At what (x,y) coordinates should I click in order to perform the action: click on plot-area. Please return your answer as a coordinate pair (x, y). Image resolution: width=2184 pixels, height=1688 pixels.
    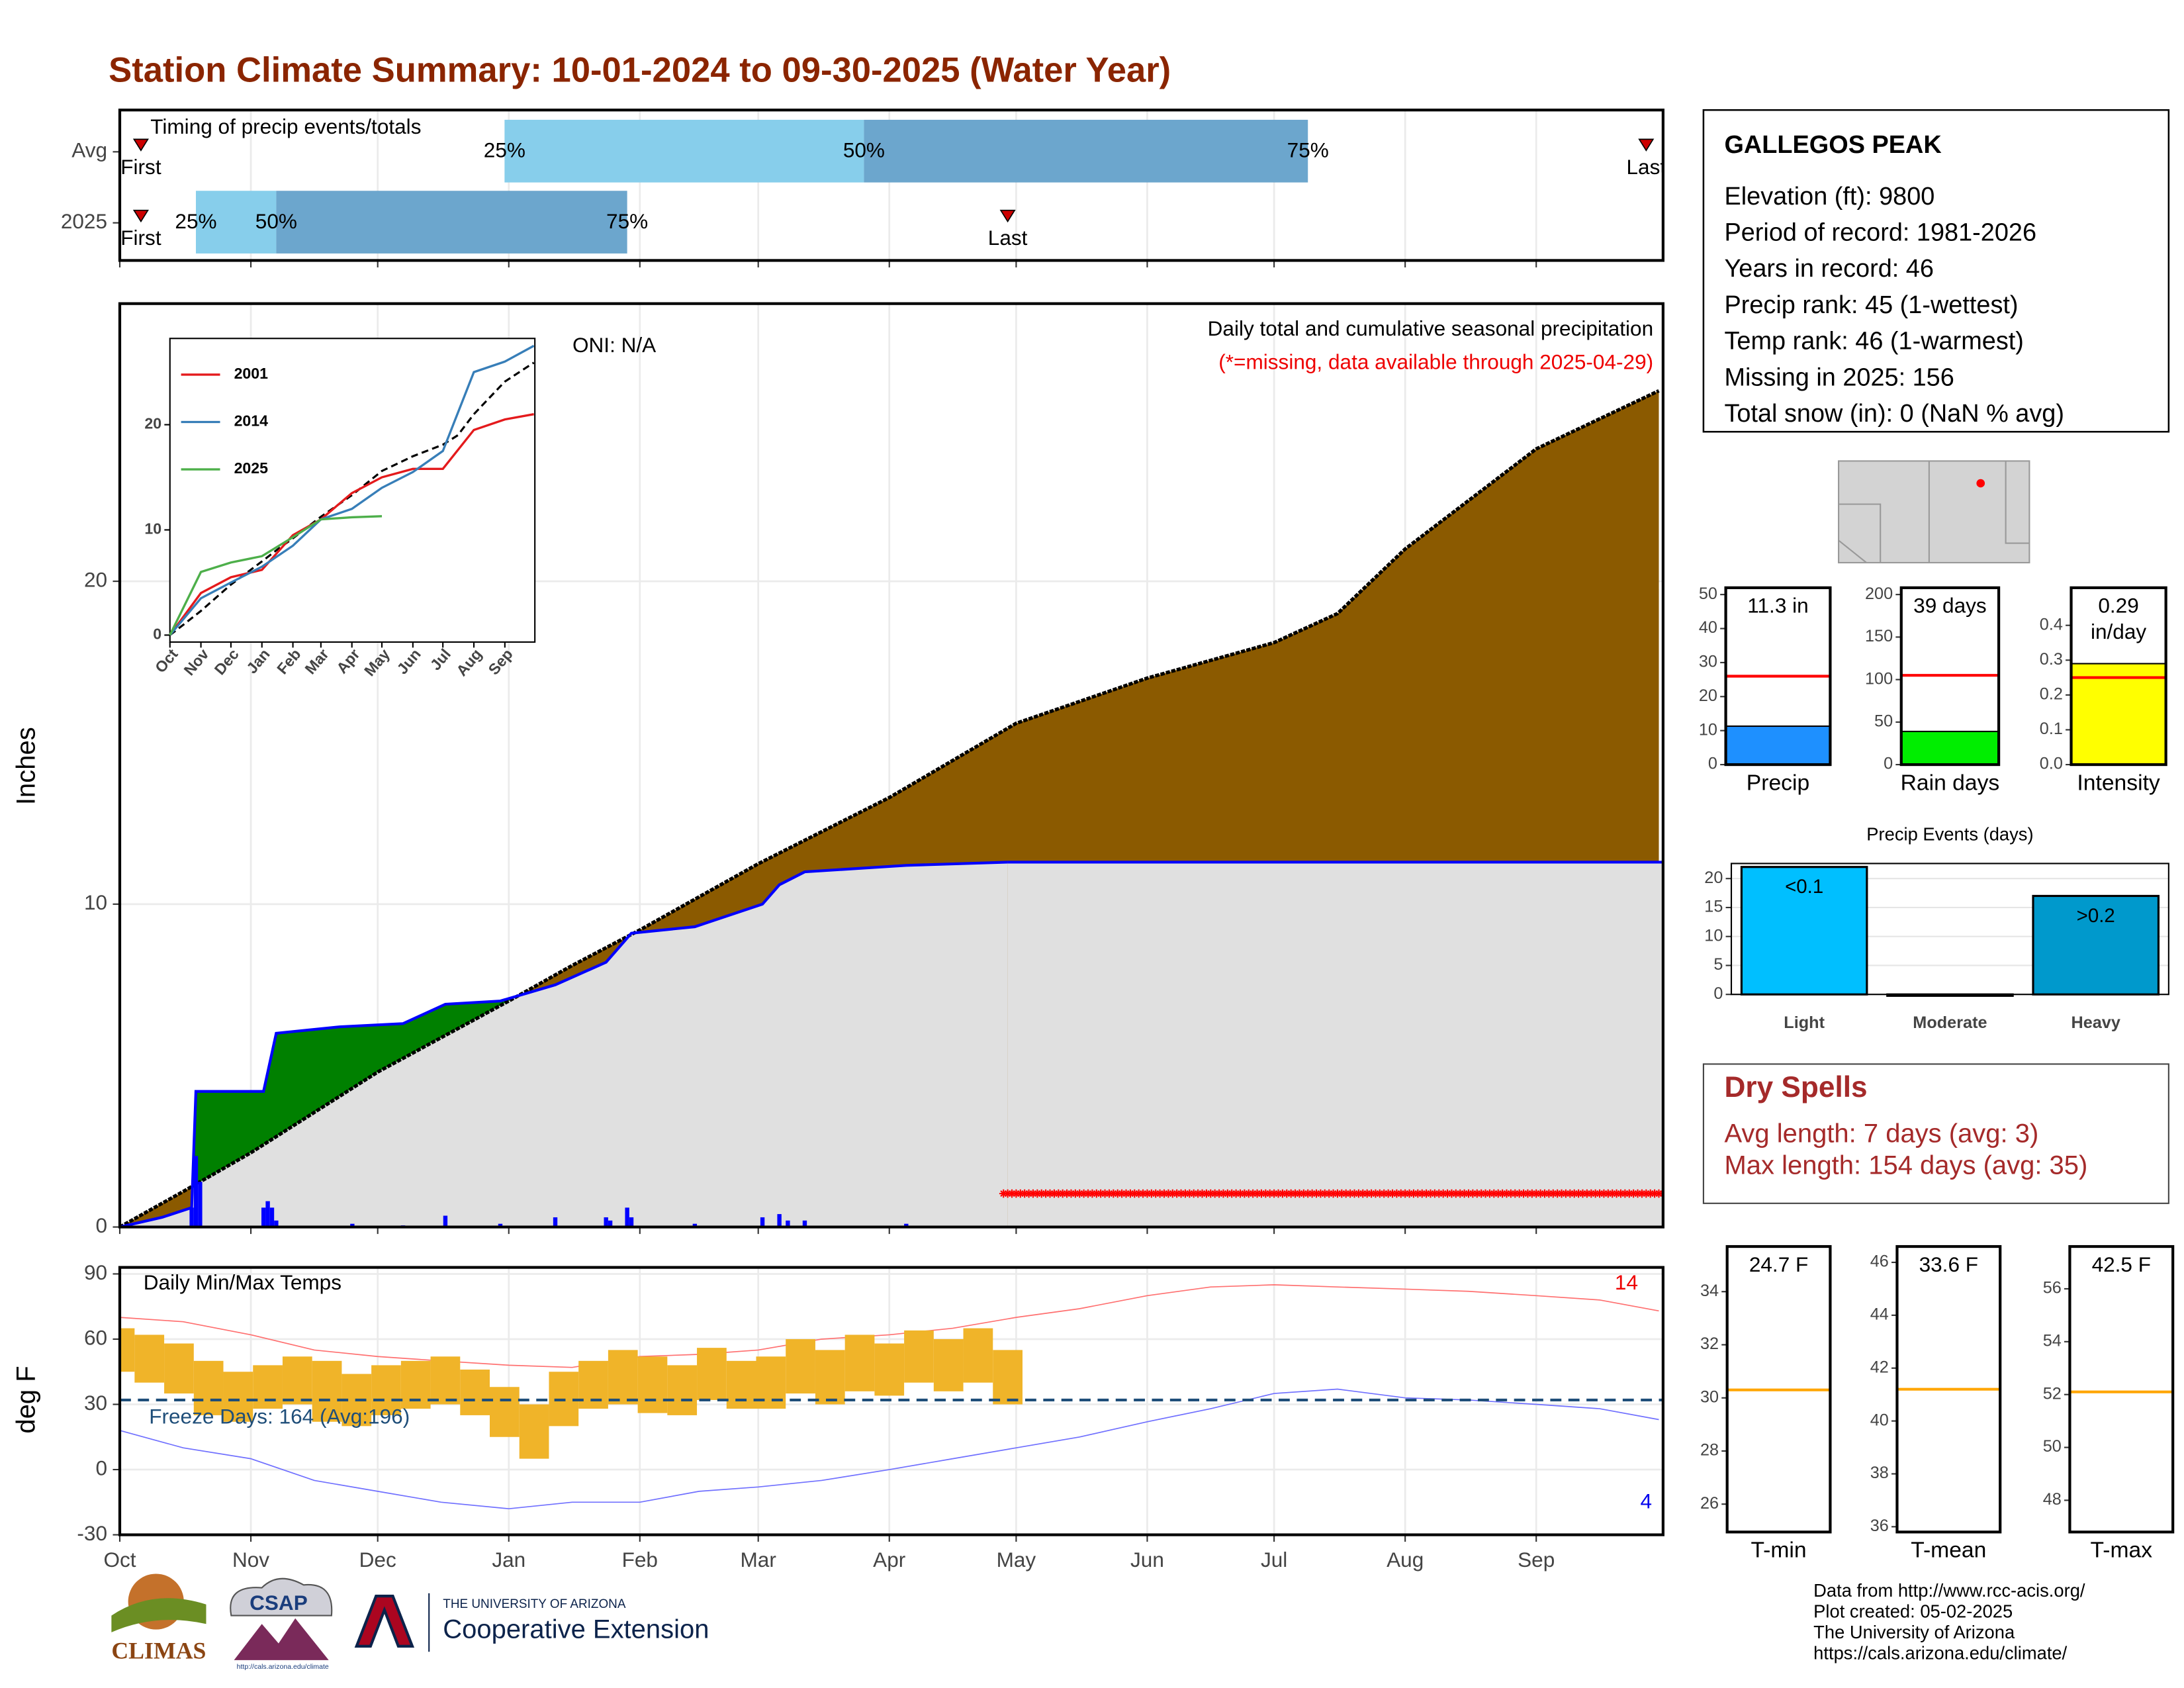
    Looking at the image, I should click on (891, 1397).